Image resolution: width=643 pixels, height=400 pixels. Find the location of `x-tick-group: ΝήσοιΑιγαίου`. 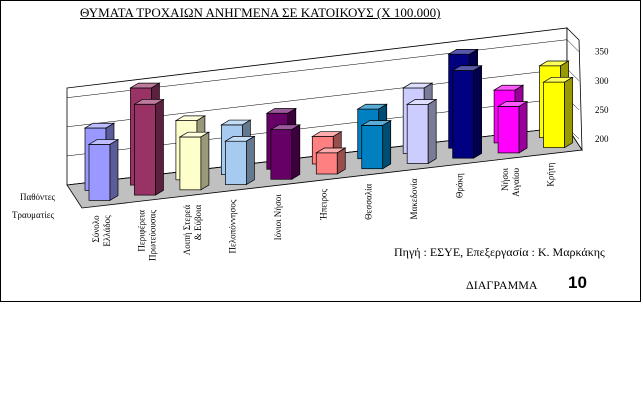

x-tick-group: ΝήσοιΑιγαίου is located at coordinates (510, 182).